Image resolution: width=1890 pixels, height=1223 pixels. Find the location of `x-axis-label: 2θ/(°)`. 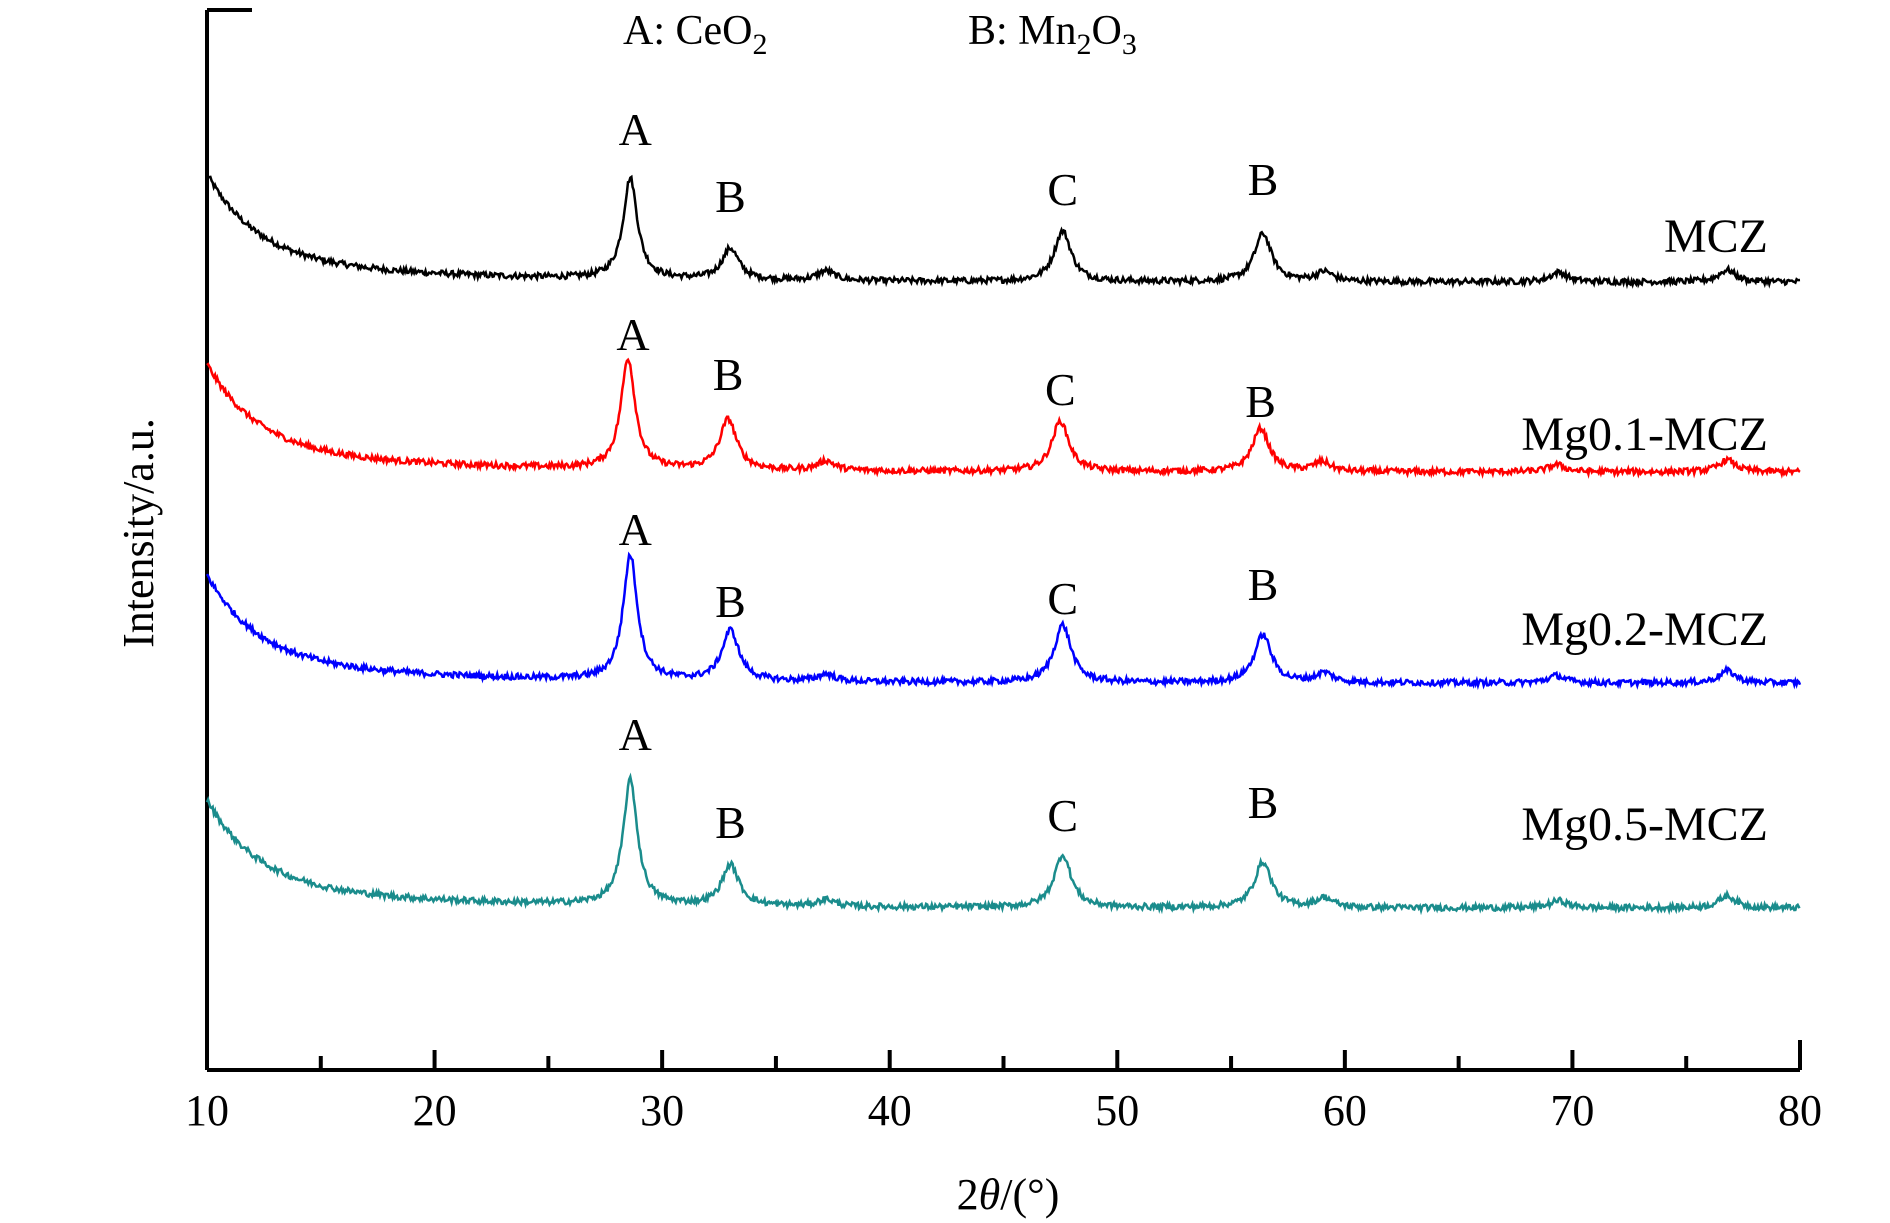

x-axis-label: 2θ/(°) is located at coordinates (1008, 1194).